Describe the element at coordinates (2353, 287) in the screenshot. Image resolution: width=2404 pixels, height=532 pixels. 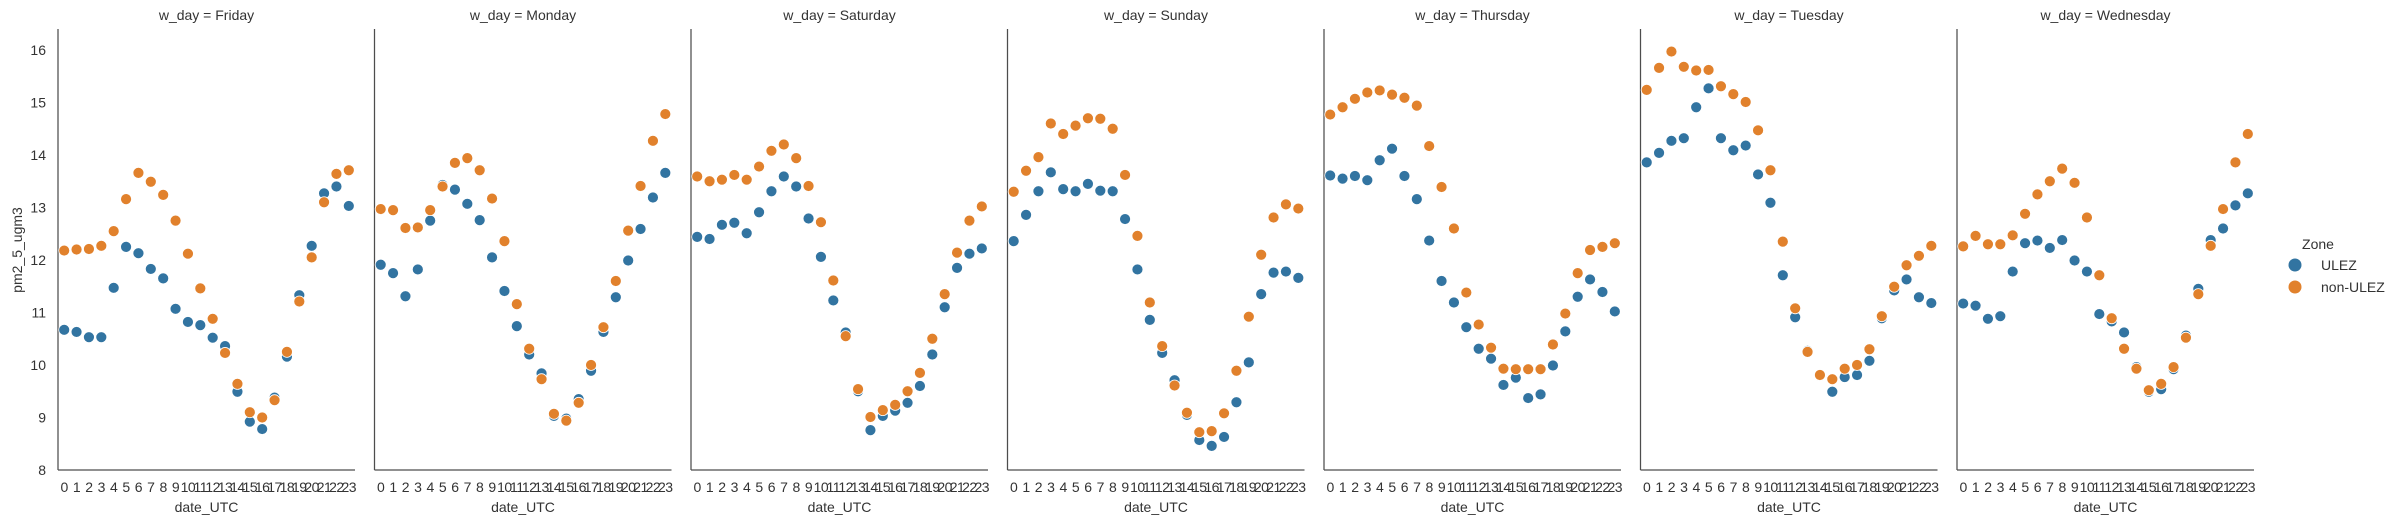
I see `legend-label-non-ulez: non-ULEZ` at that location.